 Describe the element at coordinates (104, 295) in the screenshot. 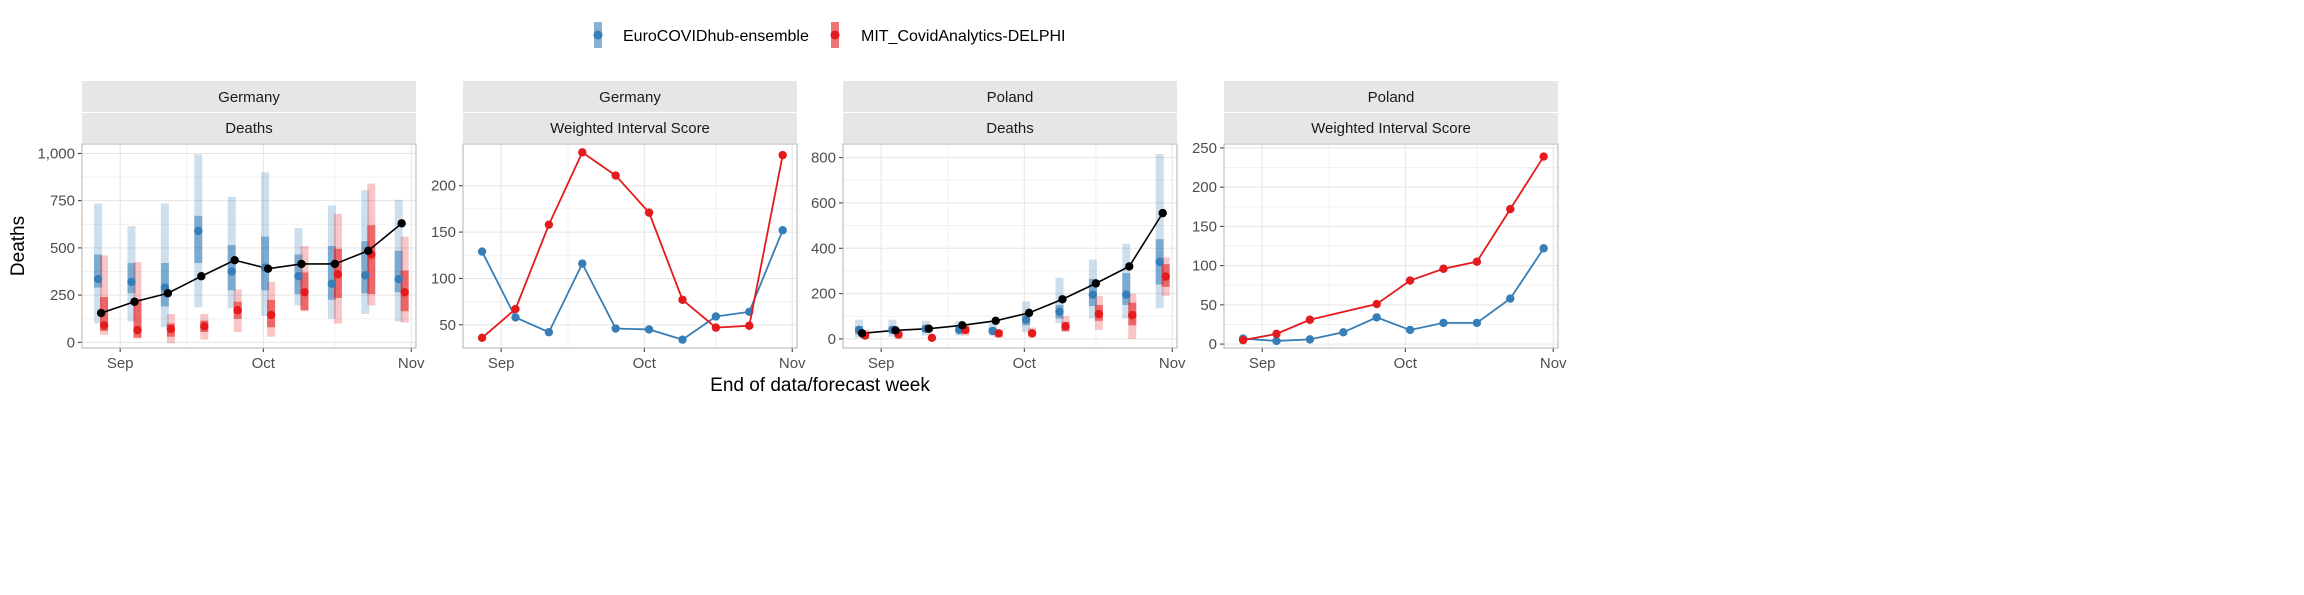

I see `band-outer-delphi` at that location.